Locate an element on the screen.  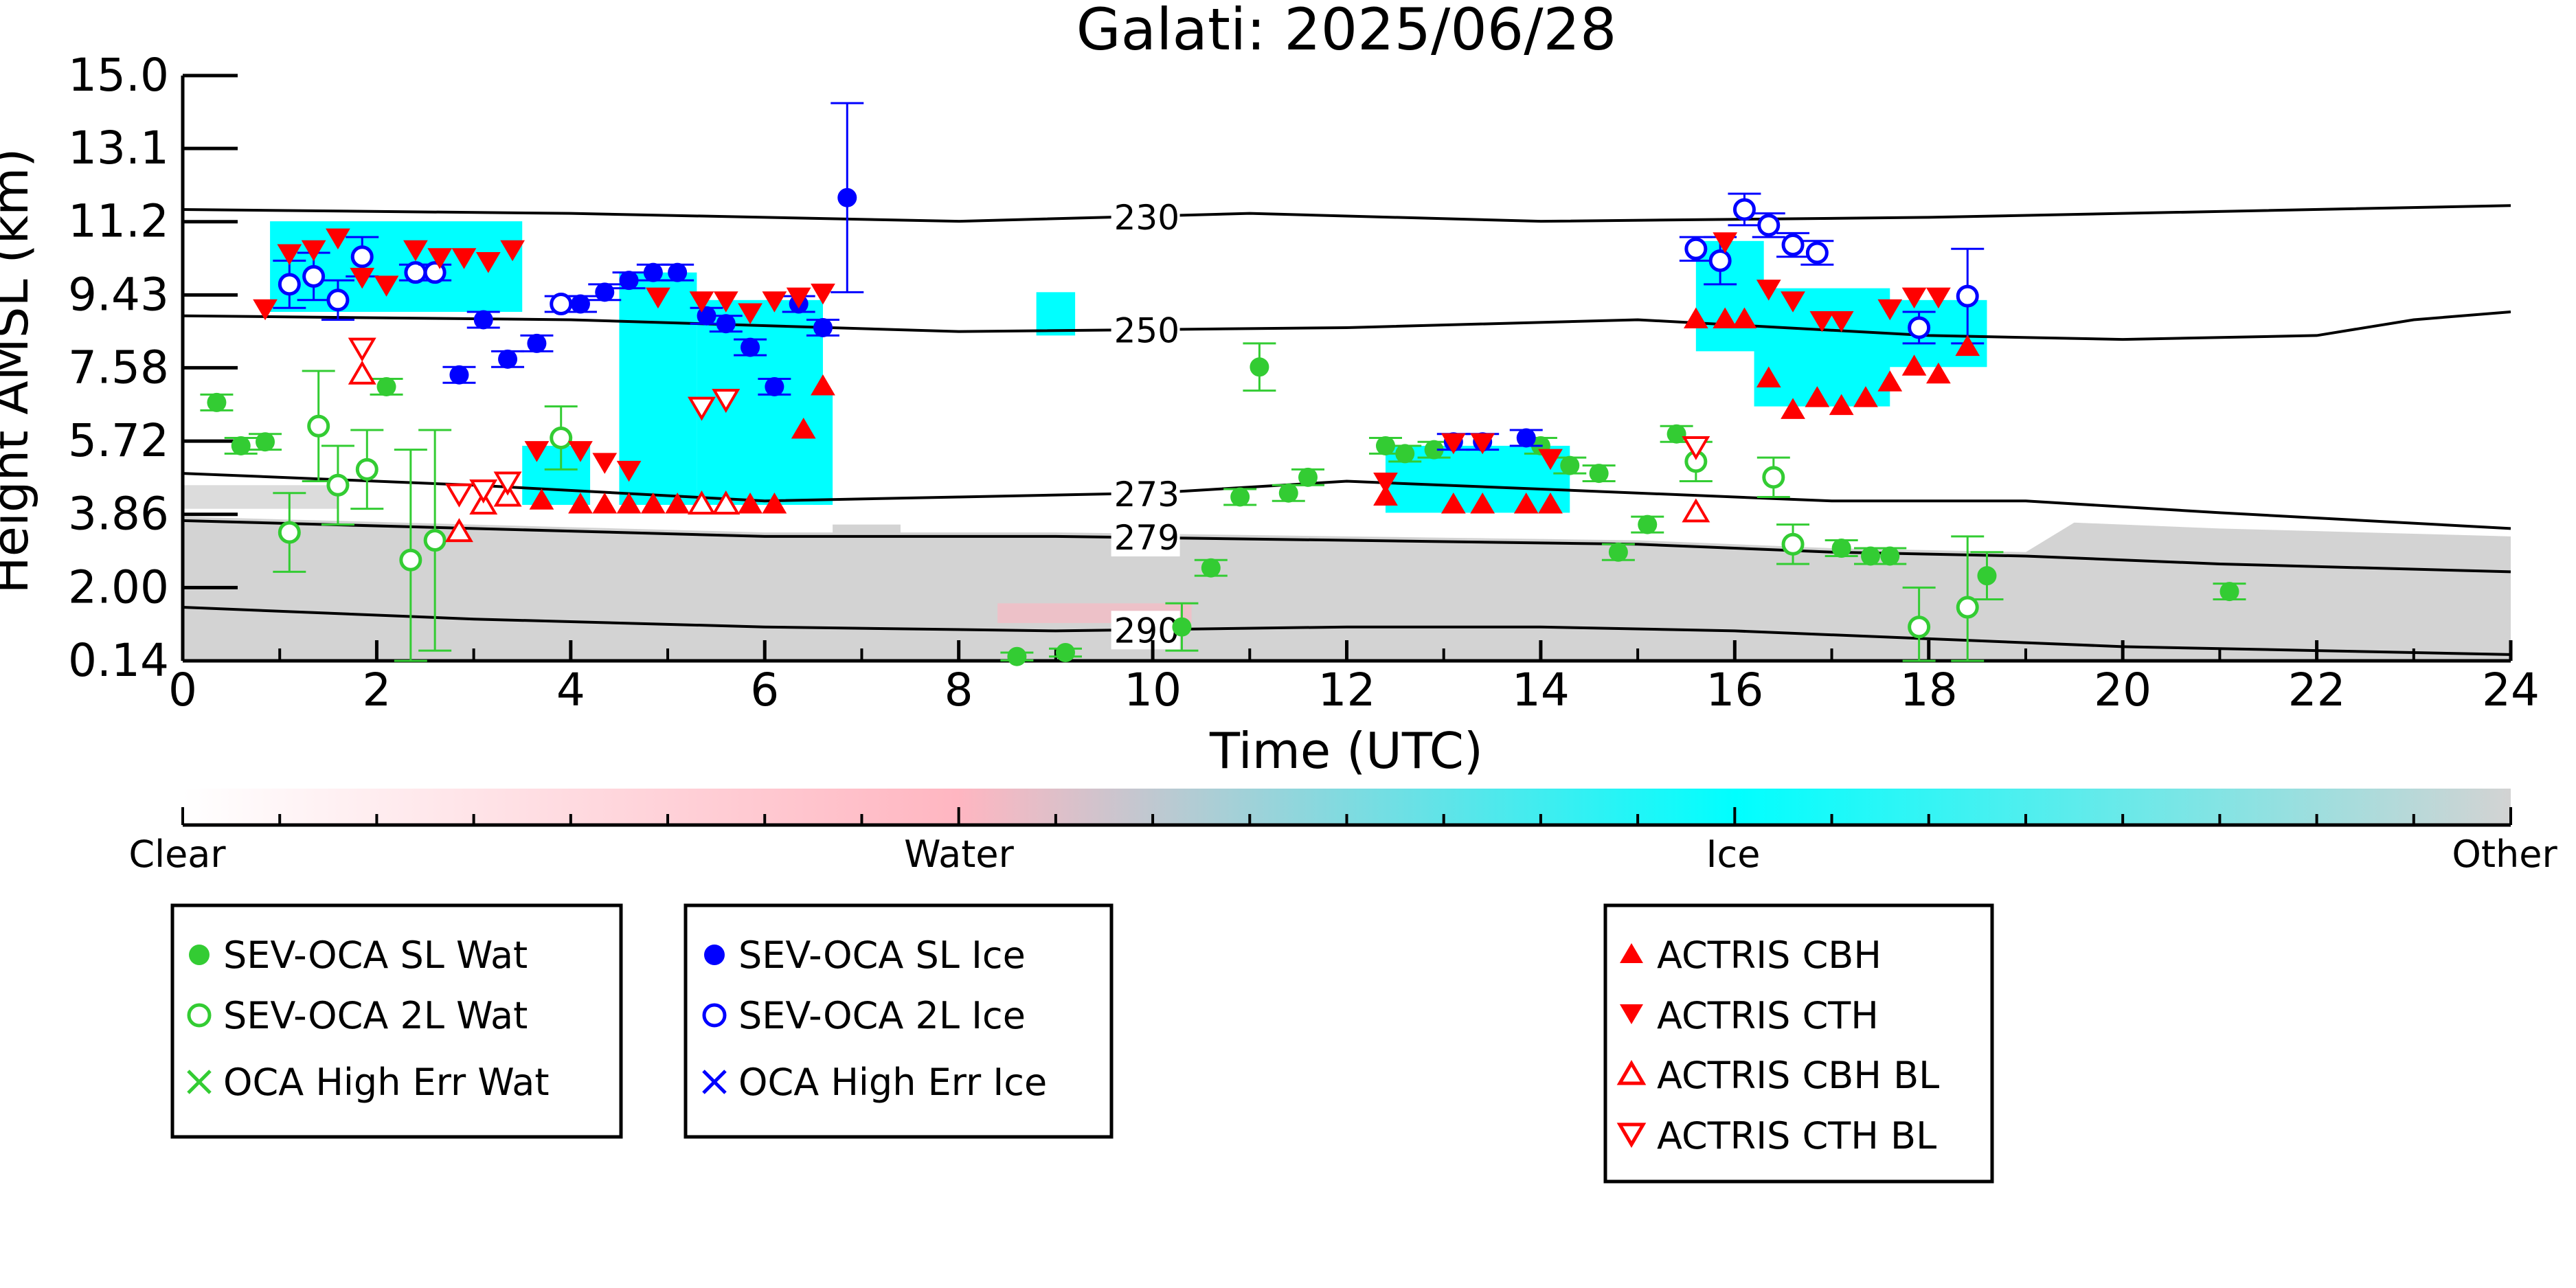
bg-other-region is located at coordinates (260, 497).